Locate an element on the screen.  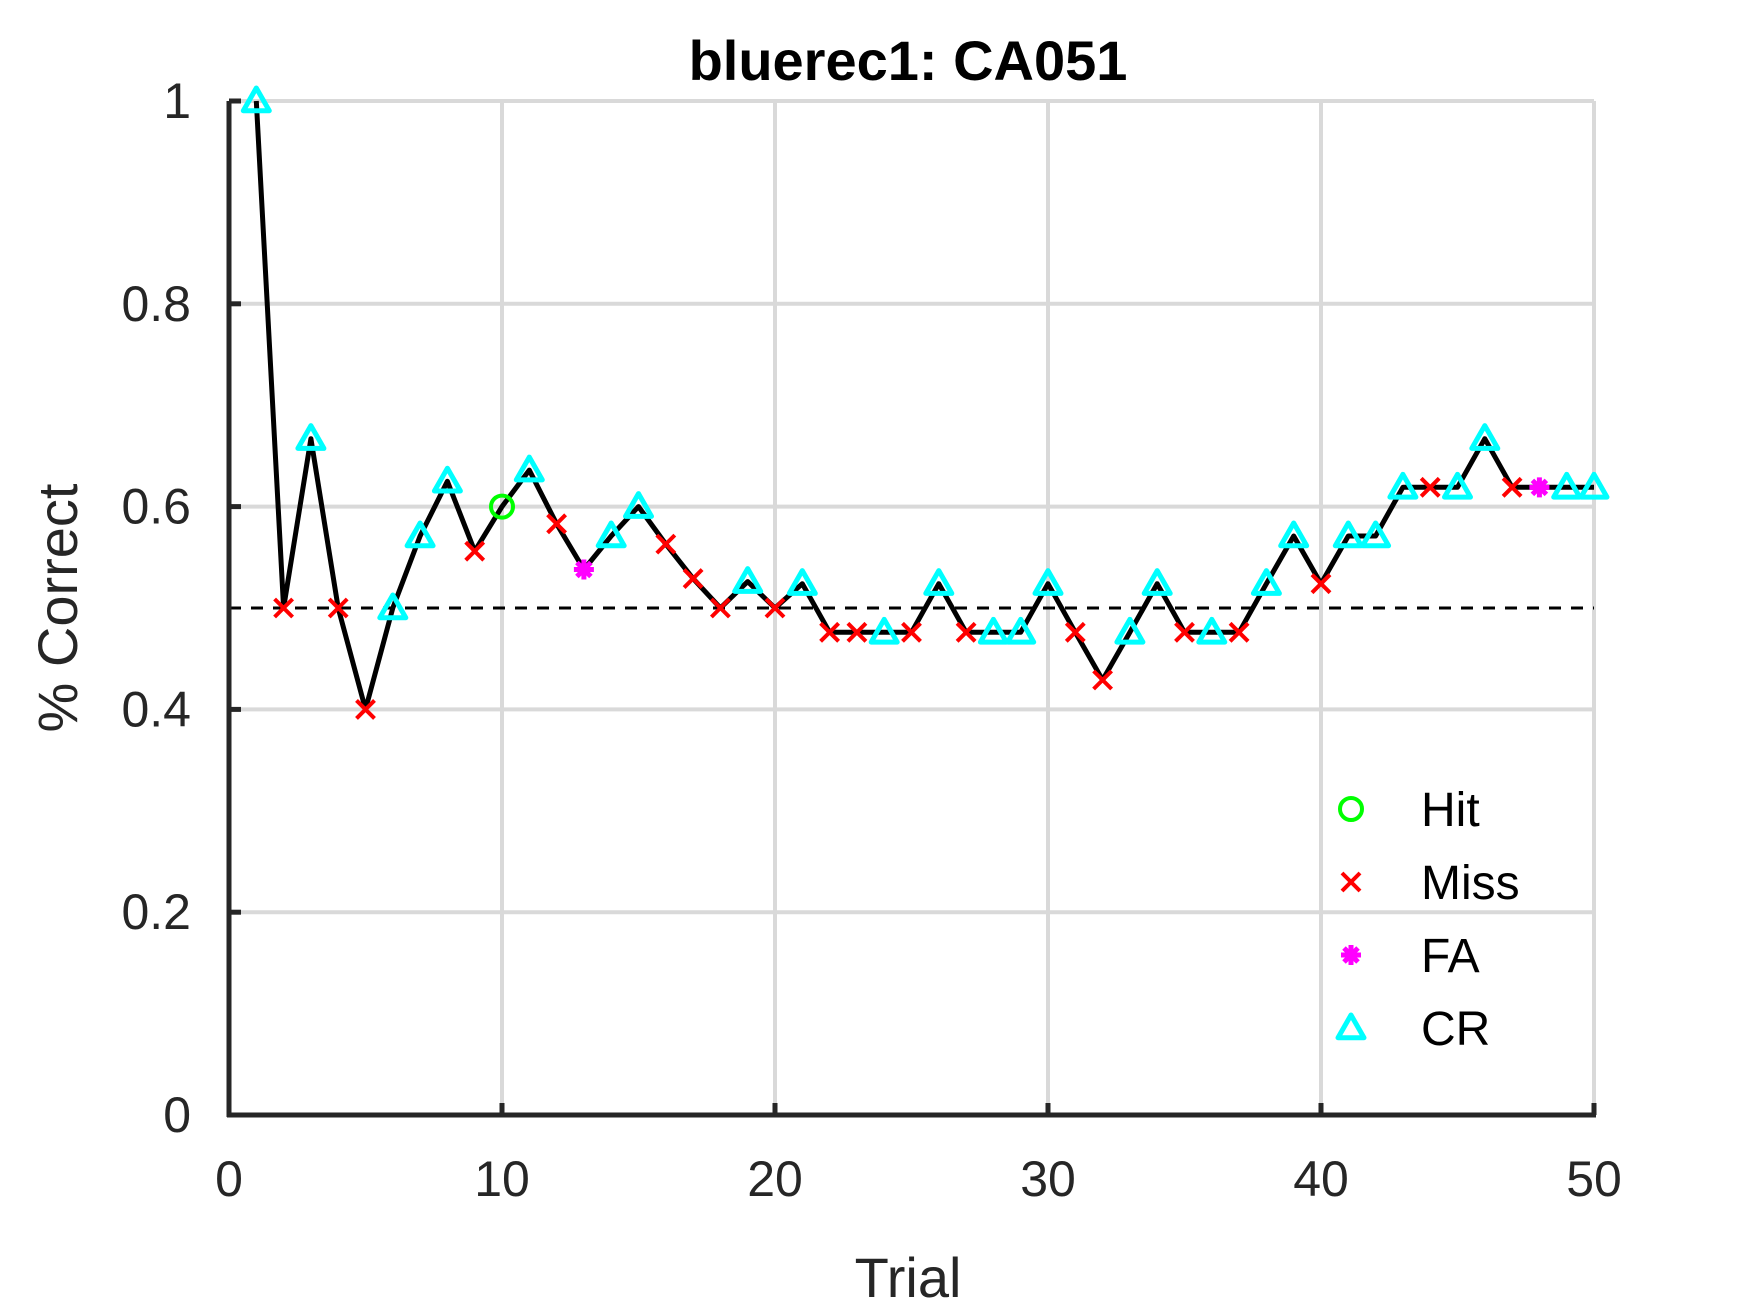
legend-marker-hit is located at coordinates (1351, 809).